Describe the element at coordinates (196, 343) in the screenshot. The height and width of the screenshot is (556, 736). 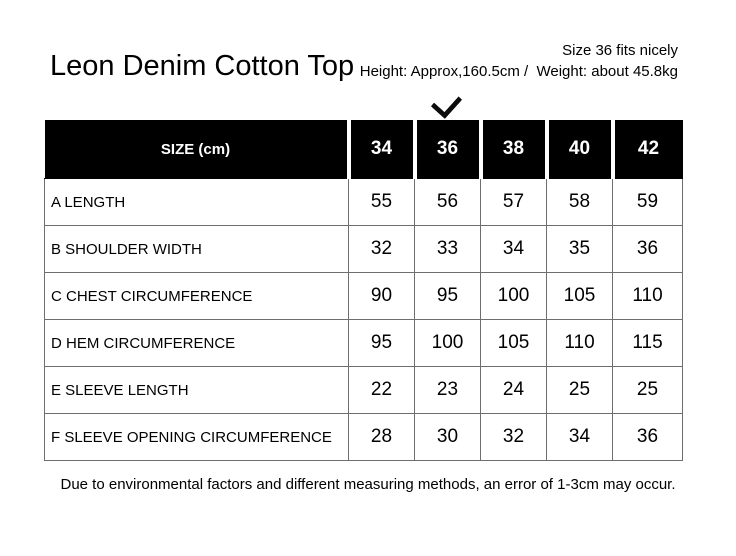
I see `row-label: D HEM CIRCUMFERENCE` at that location.